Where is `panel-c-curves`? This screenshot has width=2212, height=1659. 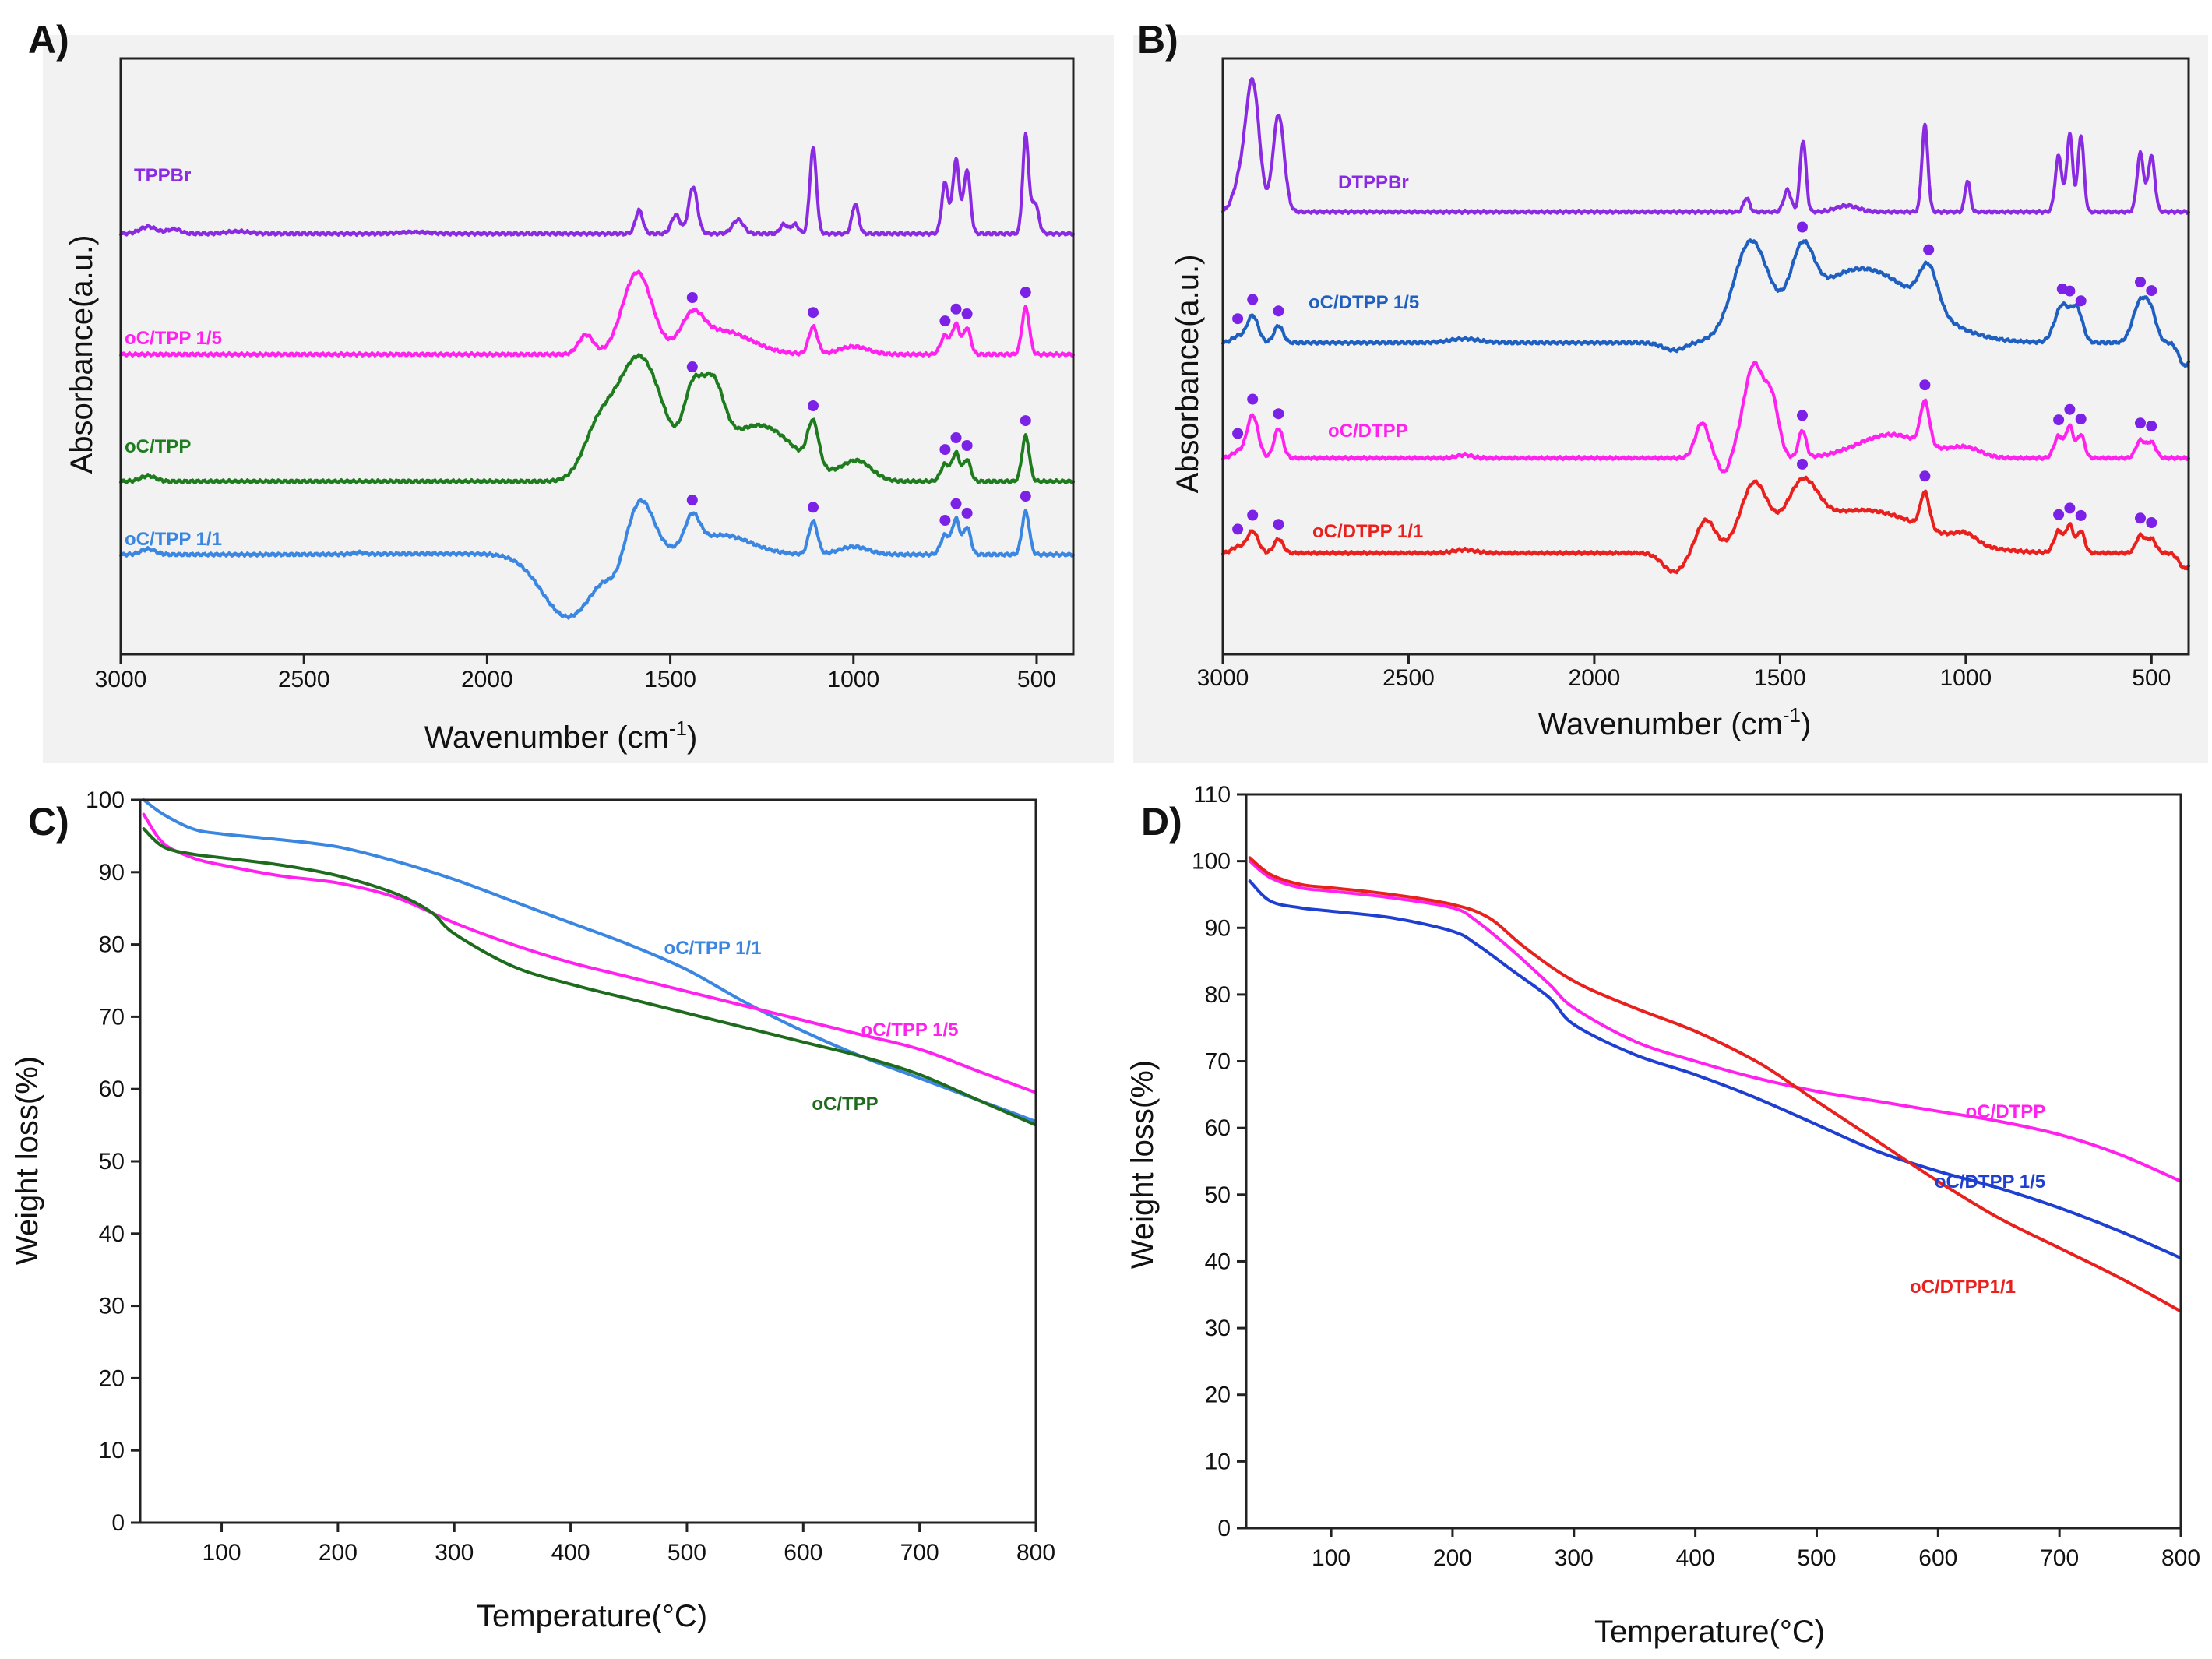
panel-c-curves is located at coordinates (589, 962).